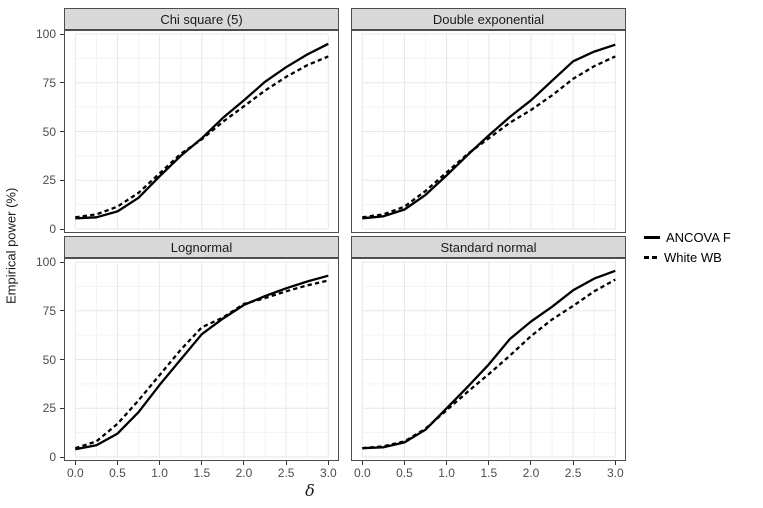 This screenshot has width=763, height=508. I want to click on facet-panel-standard-normal, so click(488, 359).